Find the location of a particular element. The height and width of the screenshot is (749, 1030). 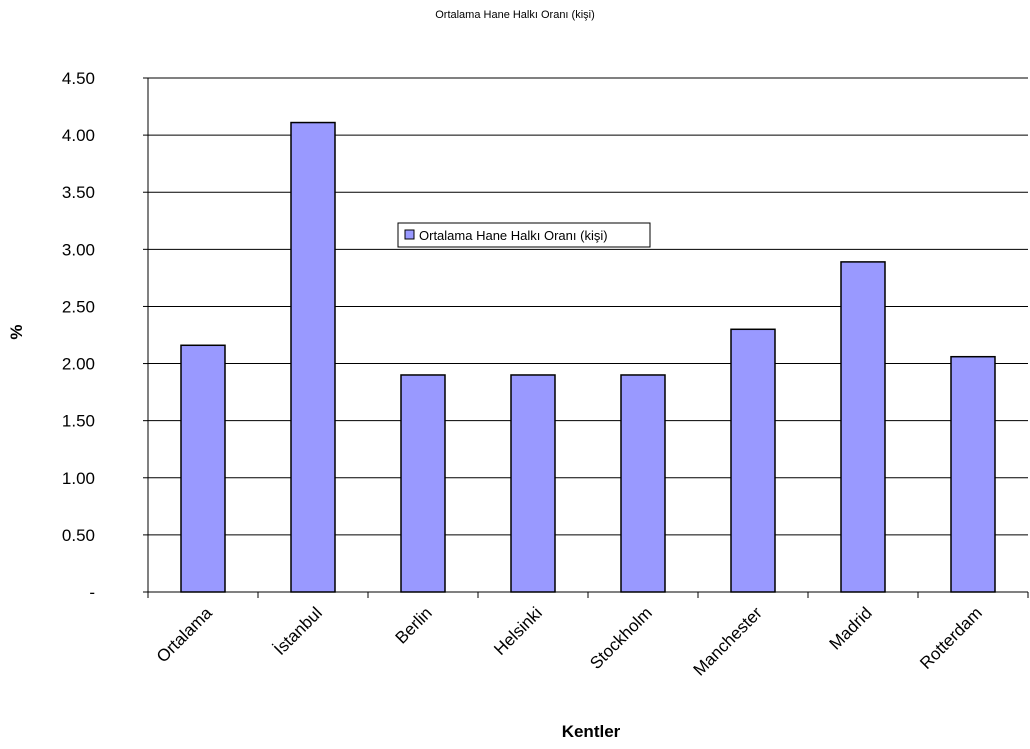

x-tick-label: Rotterdam is located at coordinates (951, 638).